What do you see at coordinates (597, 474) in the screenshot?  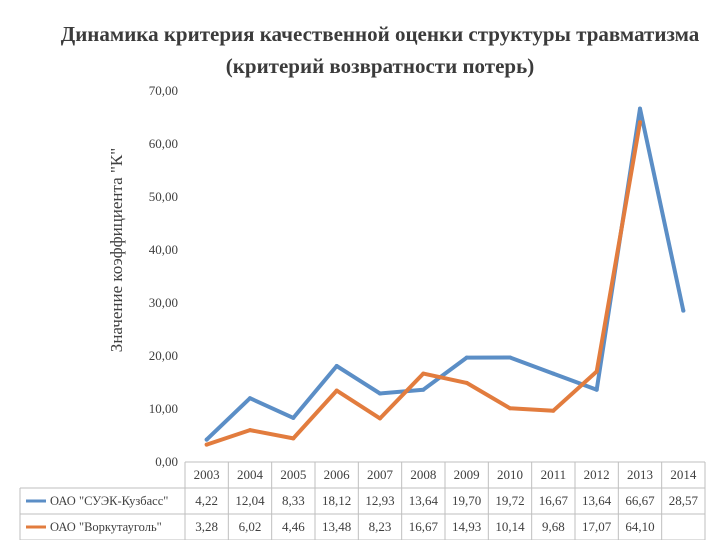 I see `x-category-label: 2012` at bounding box center [597, 474].